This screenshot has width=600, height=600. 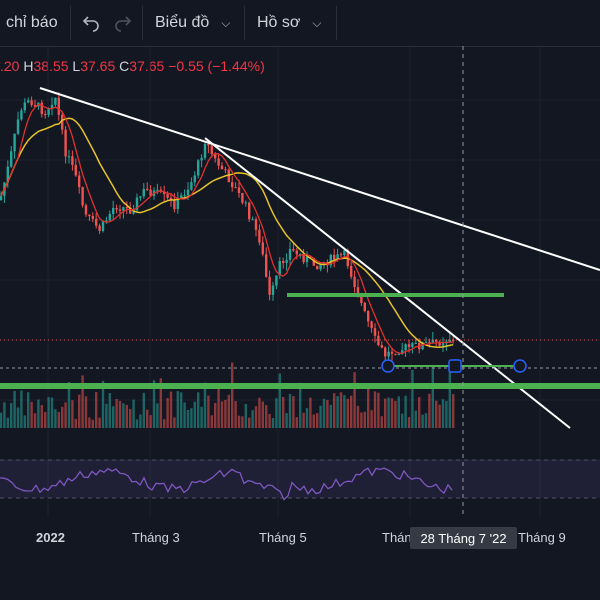 I want to click on time-axis-label: Tháng 3, so click(x=156, y=537).